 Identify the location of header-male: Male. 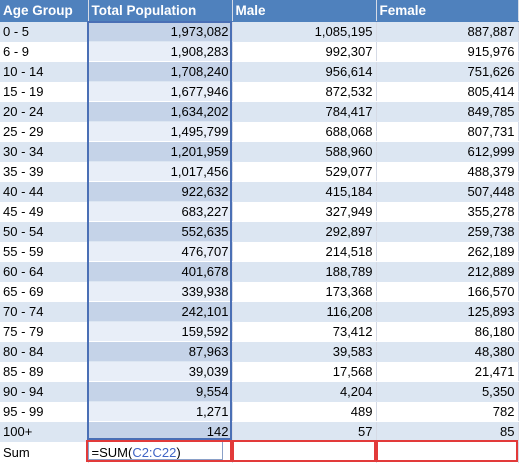
(304, 11).